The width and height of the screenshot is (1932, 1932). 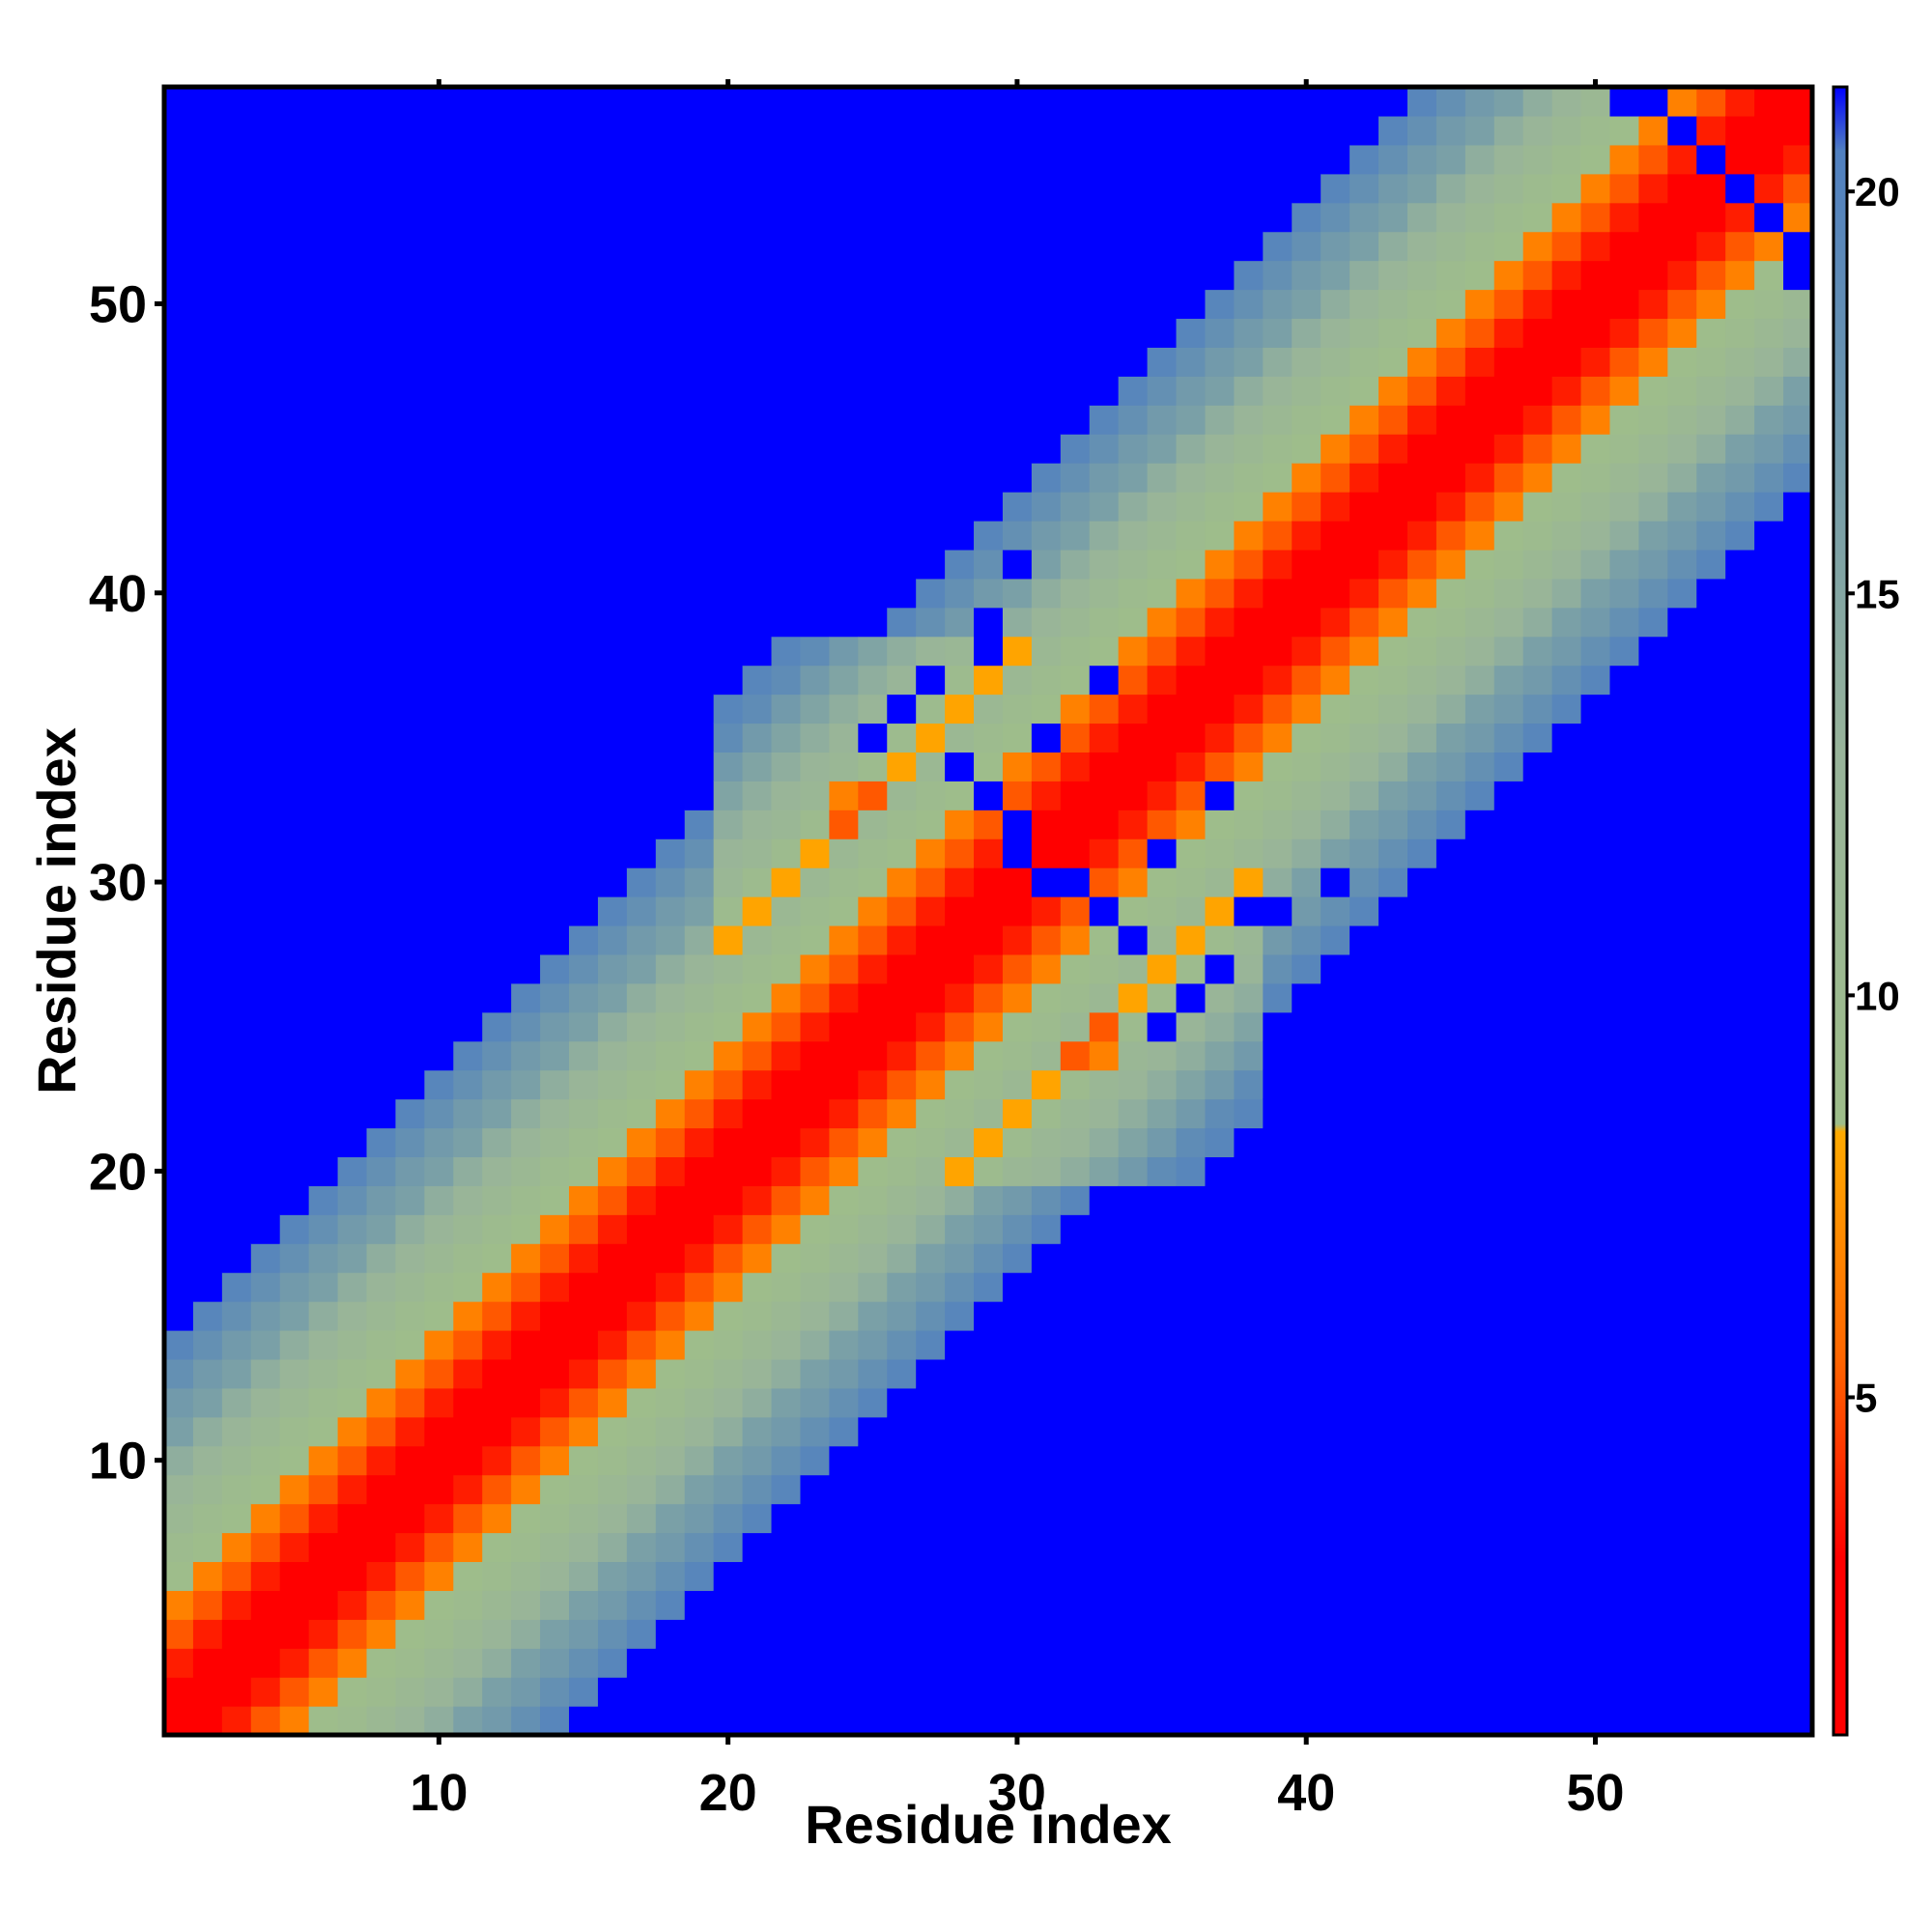 What do you see at coordinates (118, 594) in the screenshot?
I see `y-tick-label: 40` at bounding box center [118, 594].